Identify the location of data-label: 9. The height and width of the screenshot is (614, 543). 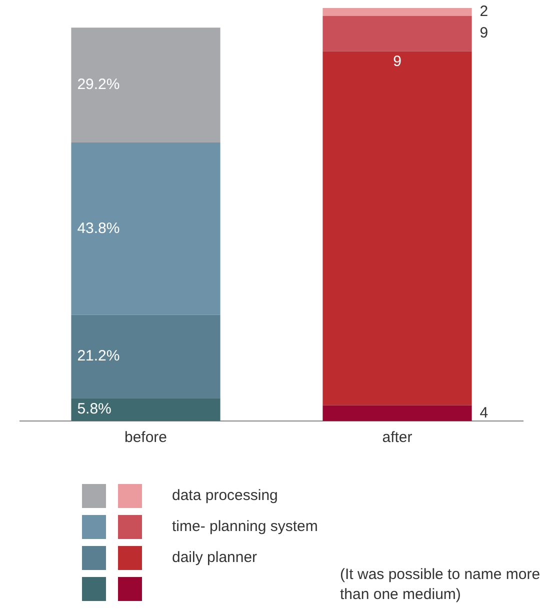
(484, 33).